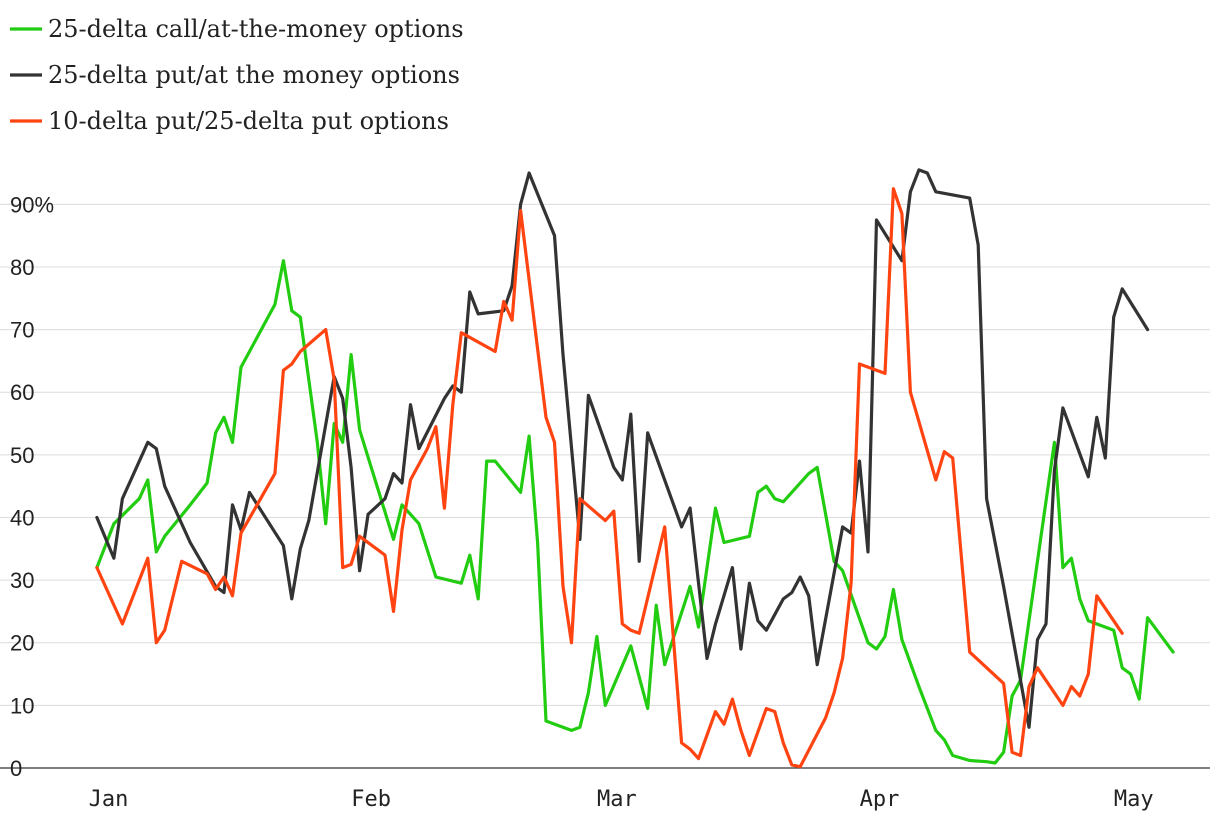 This screenshot has width=1220, height=828. What do you see at coordinates (32, 204) in the screenshot?
I see `y-tick-label: 90%` at bounding box center [32, 204].